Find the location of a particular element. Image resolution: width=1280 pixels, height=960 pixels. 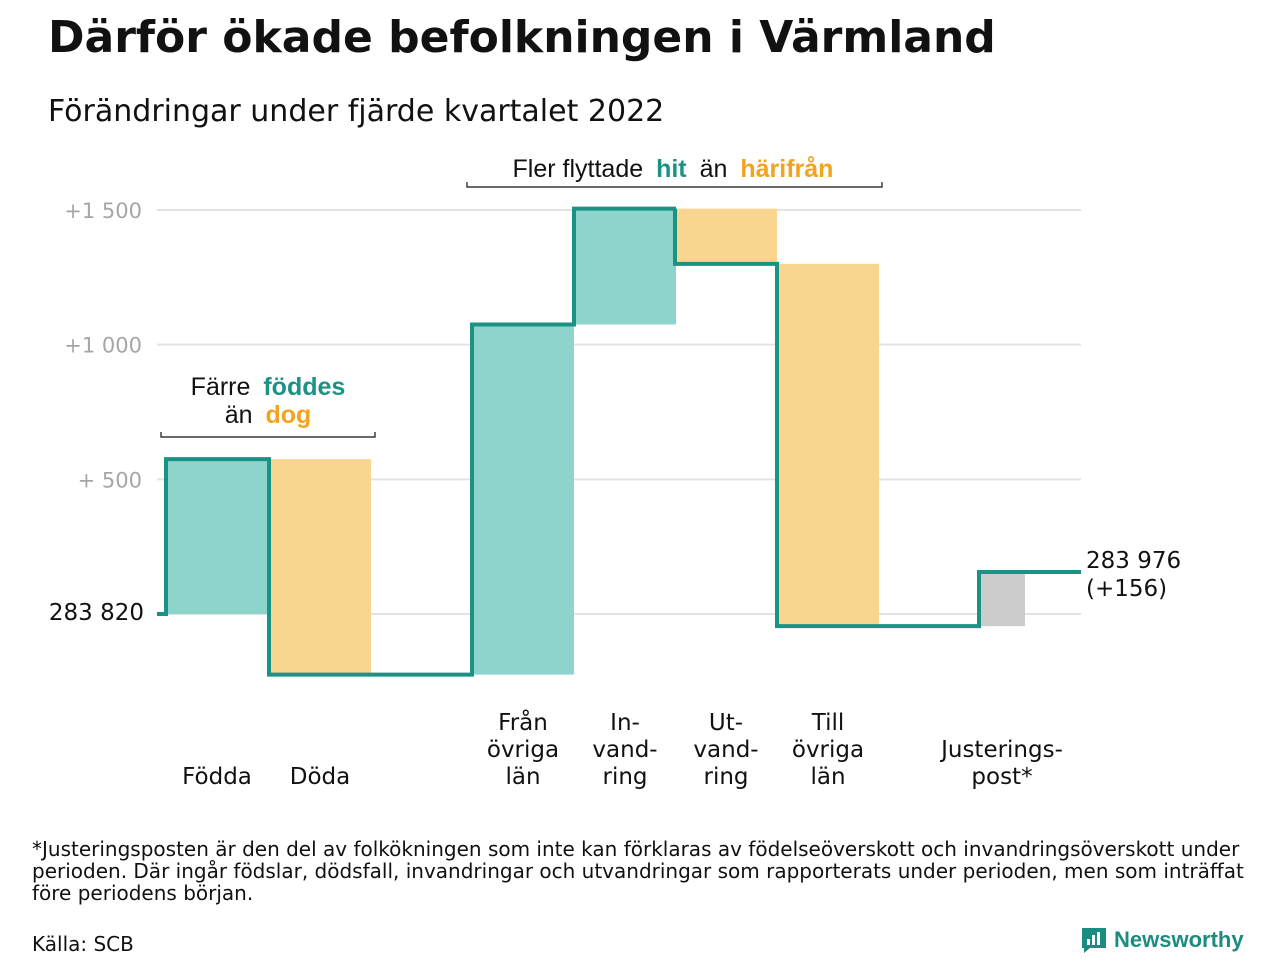

migration-annotation-word1: hit is located at coordinates (671, 169).